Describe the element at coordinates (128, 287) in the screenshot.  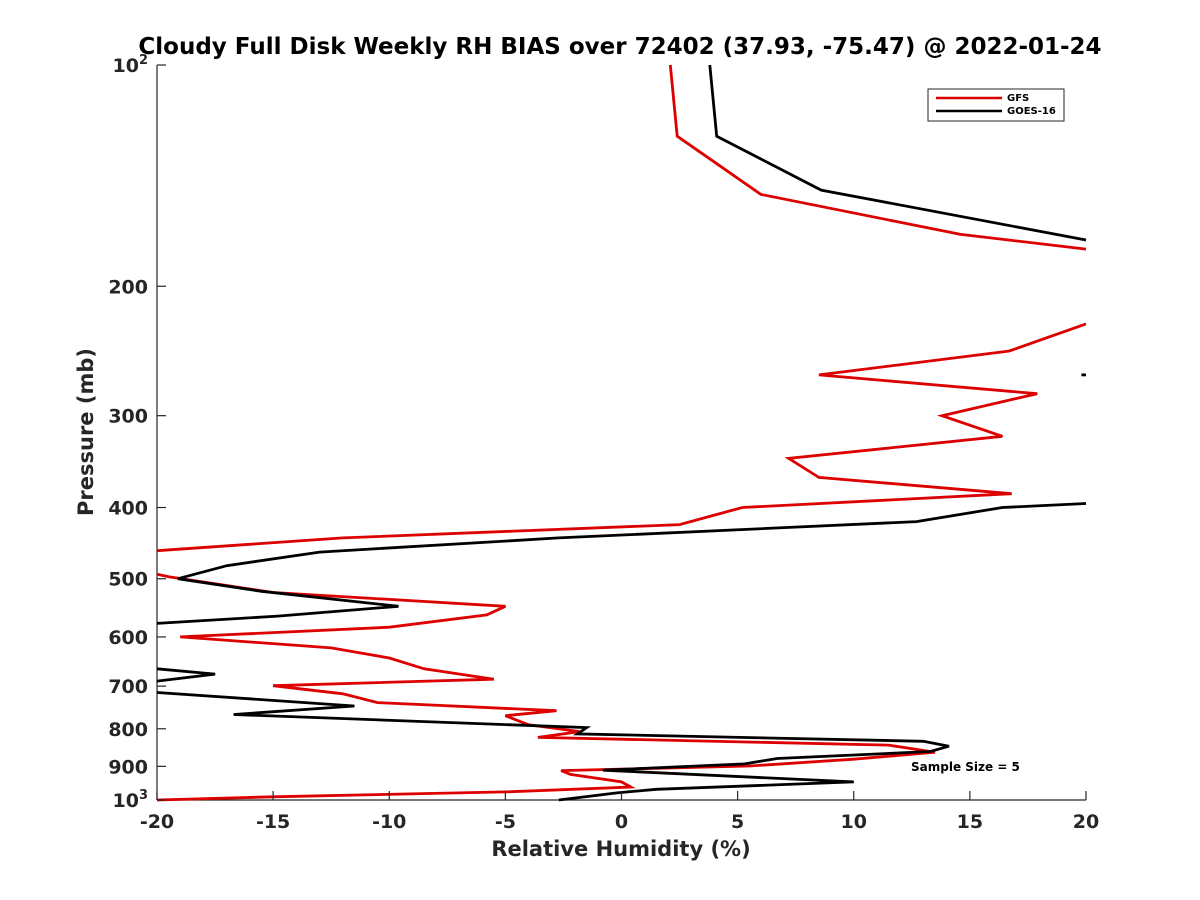
I see `y-tick-label: 200` at that location.